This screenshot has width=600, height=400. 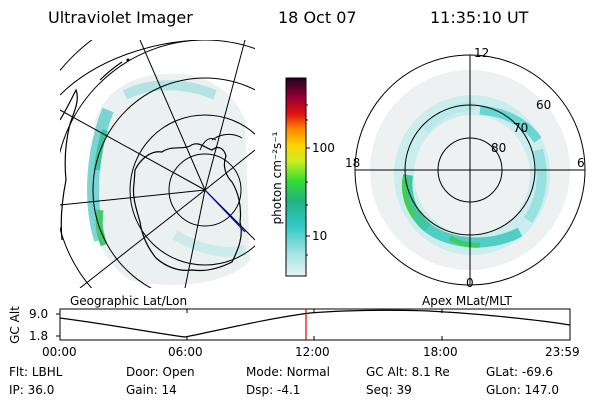 I want to click on timeline-ytick-low: 1.8, so click(x=39, y=336).